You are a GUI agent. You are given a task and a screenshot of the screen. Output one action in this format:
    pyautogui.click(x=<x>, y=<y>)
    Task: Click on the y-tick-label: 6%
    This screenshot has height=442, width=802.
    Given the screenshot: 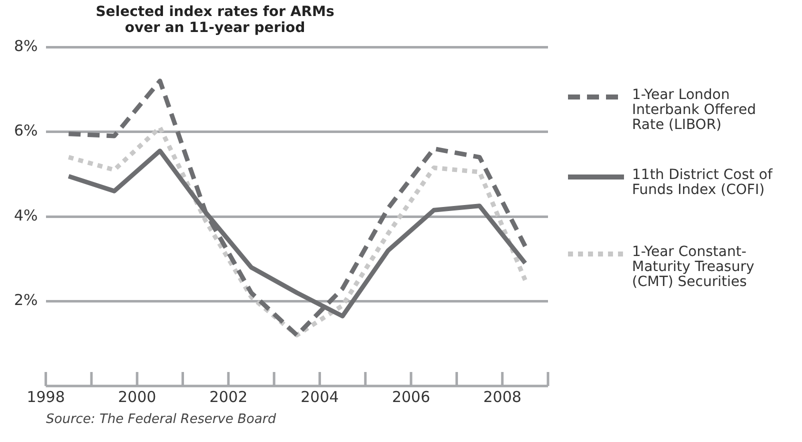 What is the action you would take?
    pyautogui.click(x=26, y=131)
    